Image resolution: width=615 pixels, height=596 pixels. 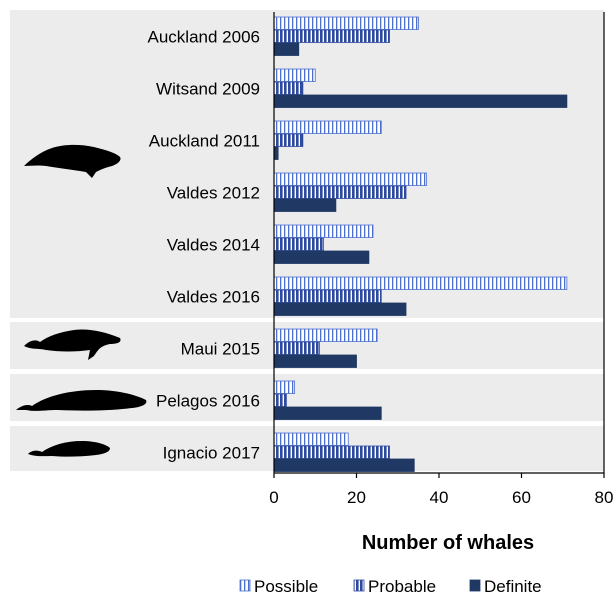 I want to click on legend-label-definite: Definite, so click(x=513, y=586).